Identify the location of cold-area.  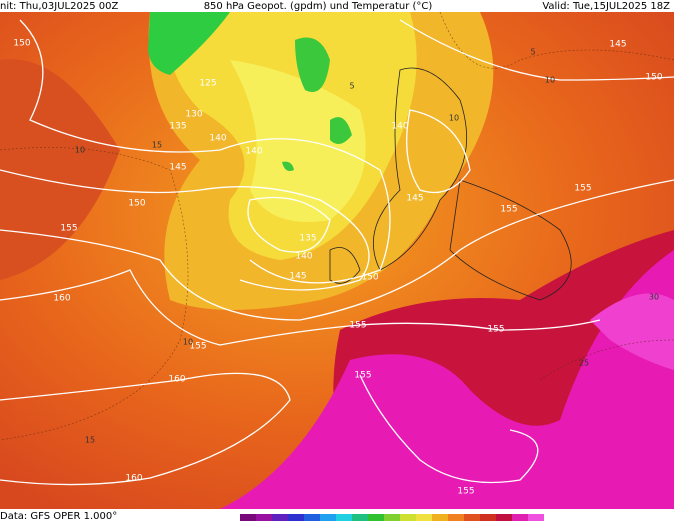
(298, 141).